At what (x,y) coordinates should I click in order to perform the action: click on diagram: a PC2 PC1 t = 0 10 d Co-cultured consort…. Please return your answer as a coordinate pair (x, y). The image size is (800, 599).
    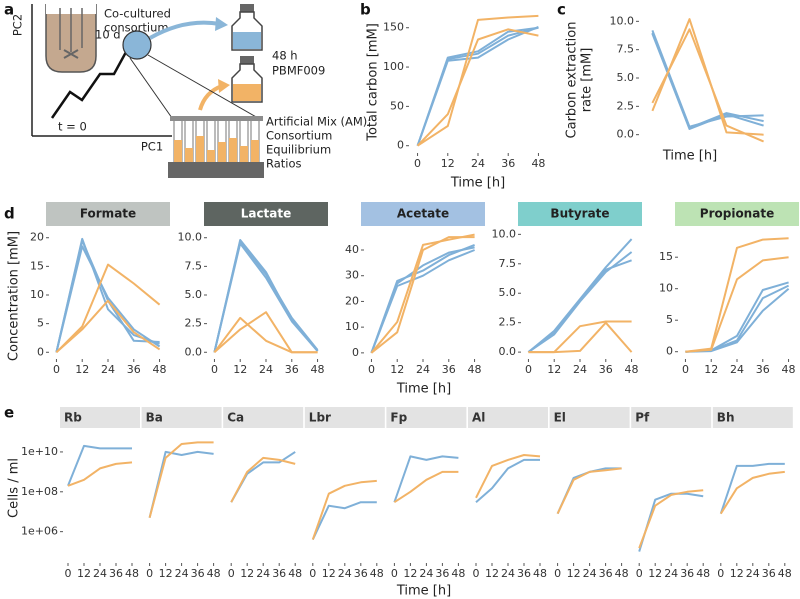
    Looking at the image, I should click on (187, 89).